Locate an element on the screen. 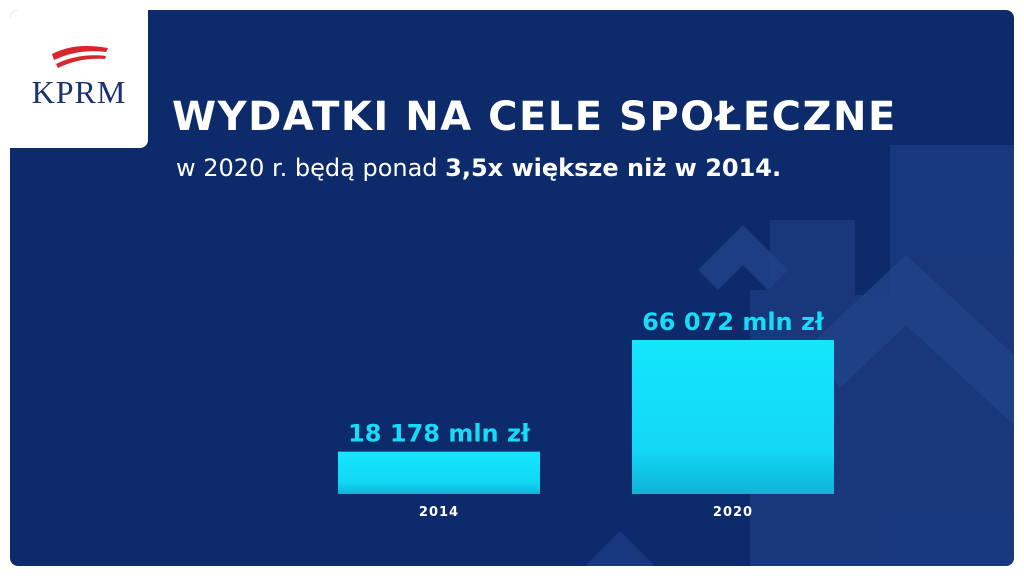 This screenshot has width=1024, height=576. page-title: WYDATKI NA CELE SPOŁECZNE is located at coordinates (534, 117).